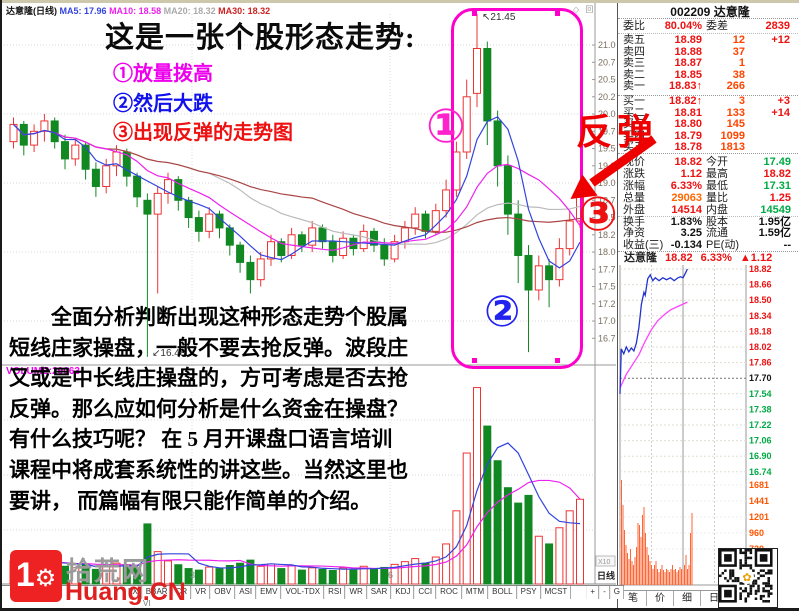 This screenshot has width=799, height=611. Describe the element at coordinates (688, 74) in the screenshot. I see `level-price: 18.85` at that location.